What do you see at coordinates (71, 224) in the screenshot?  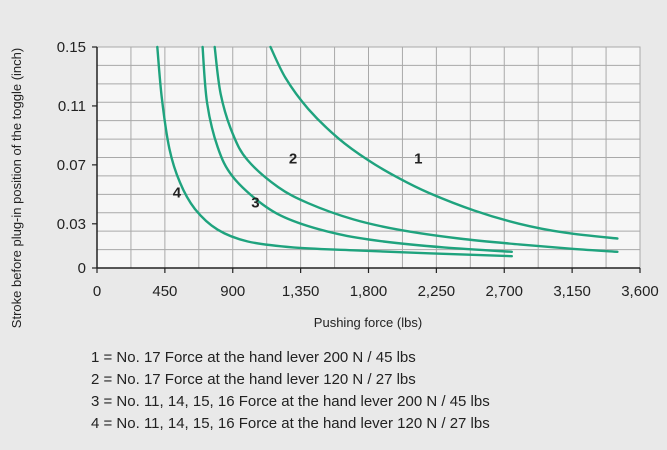 I see `y-tick-label: 0.03` at bounding box center [71, 224].